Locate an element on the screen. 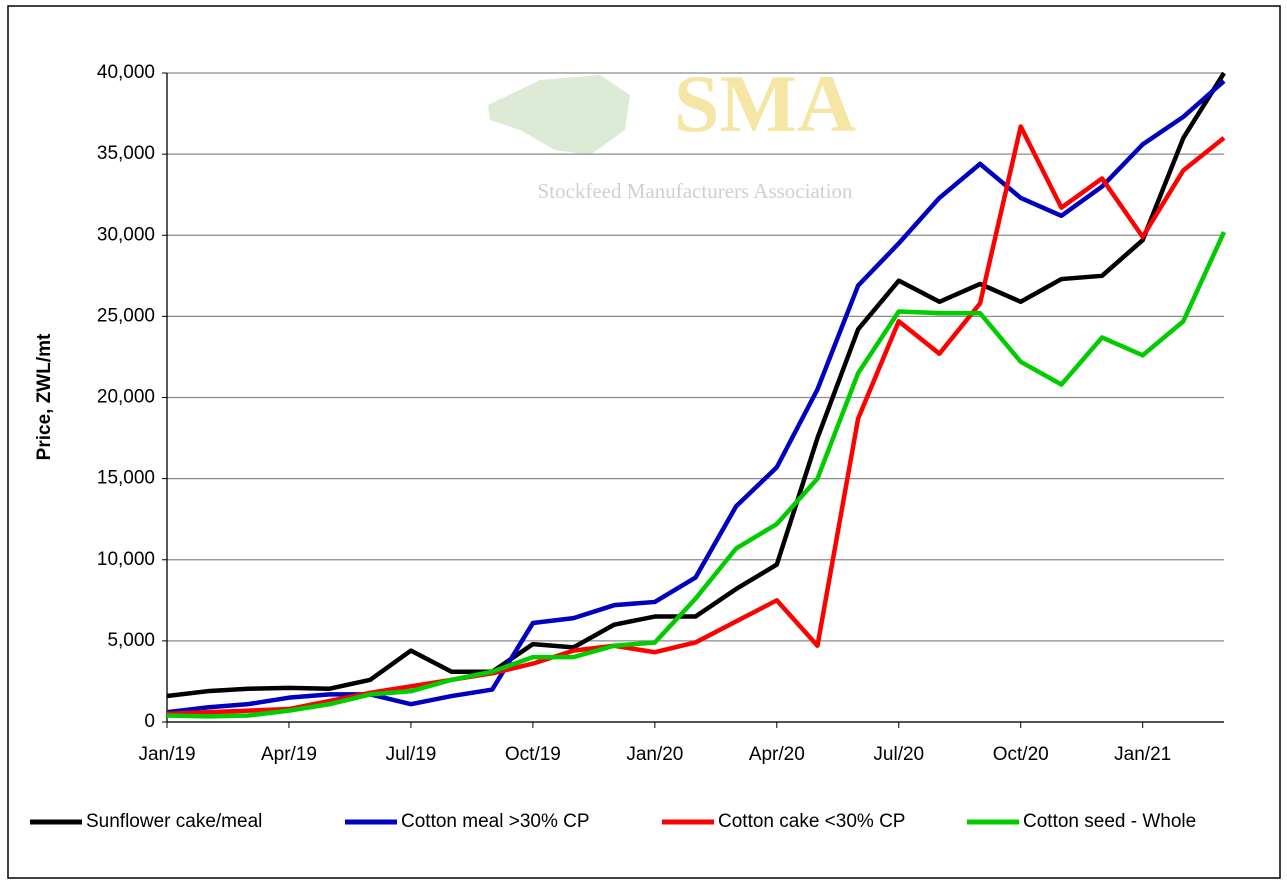 This screenshot has height=883, width=1287. x-tick-label: Jan/19 is located at coordinates (166, 754).